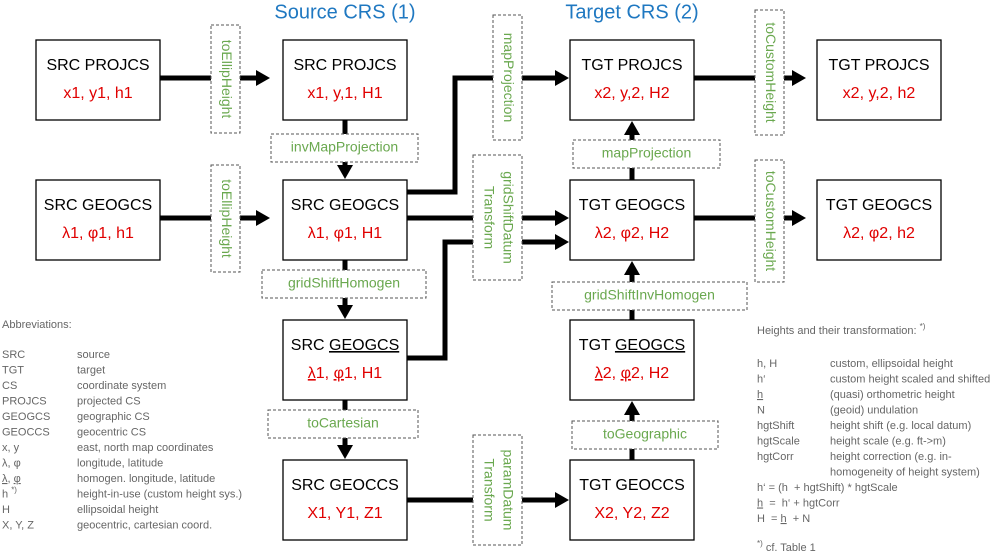 This screenshot has height=560, width=1000. Describe the element at coordinates (310, 345) in the screenshot. I see `crs-name-part: SRC` at that location.